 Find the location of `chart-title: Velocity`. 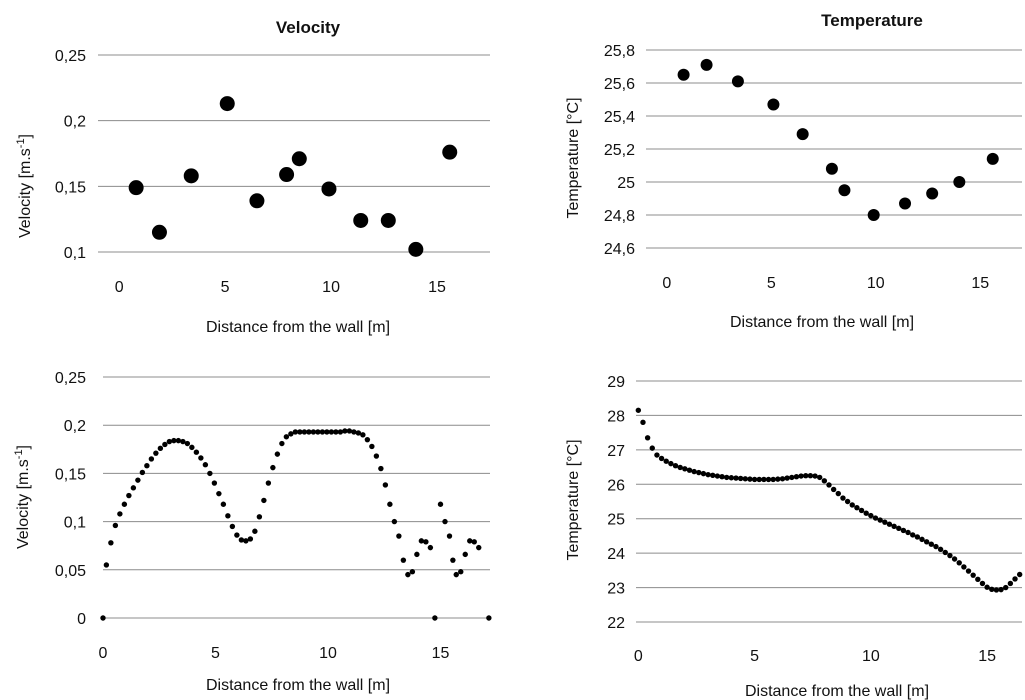

chart-title: Velocity is located at coordinates (308, 27).